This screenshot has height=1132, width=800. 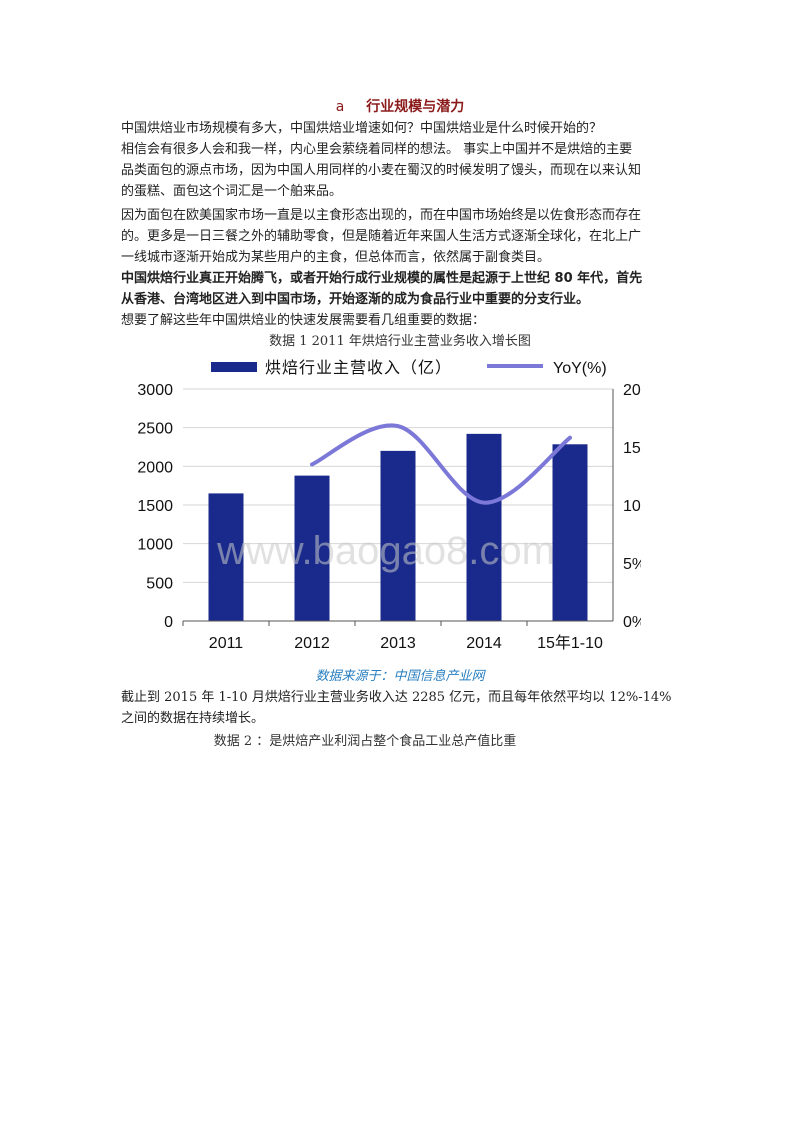 I want to click on chart-yoy-line, so click(x=441, y=464).